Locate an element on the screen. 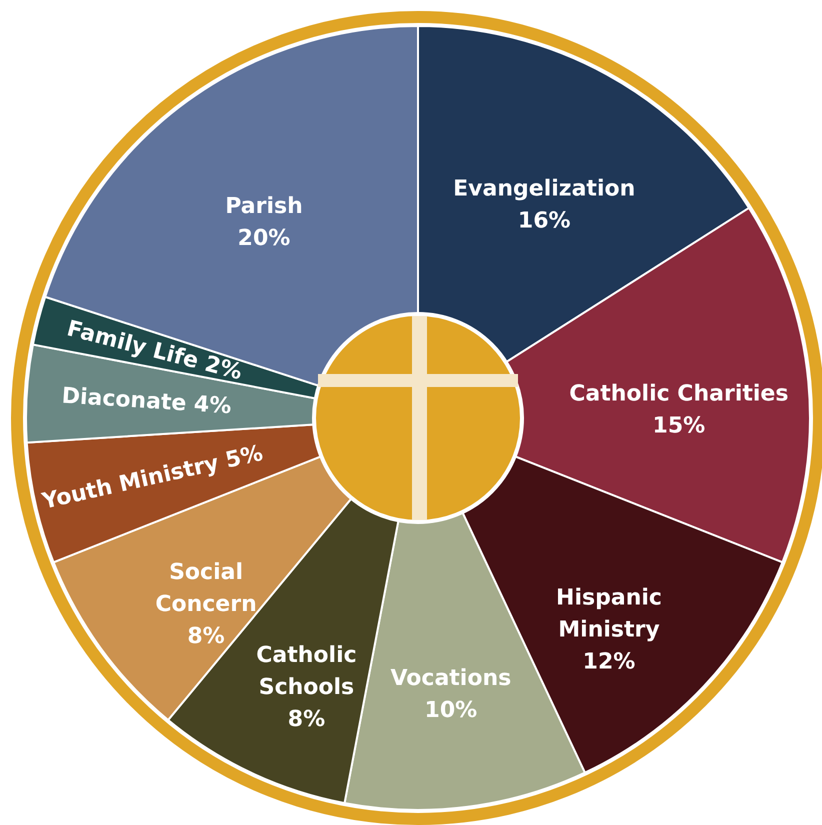 This screenshot has width=822, height=825. slice-label: Youth Ministry 5% is located at coordinates (152, 478).